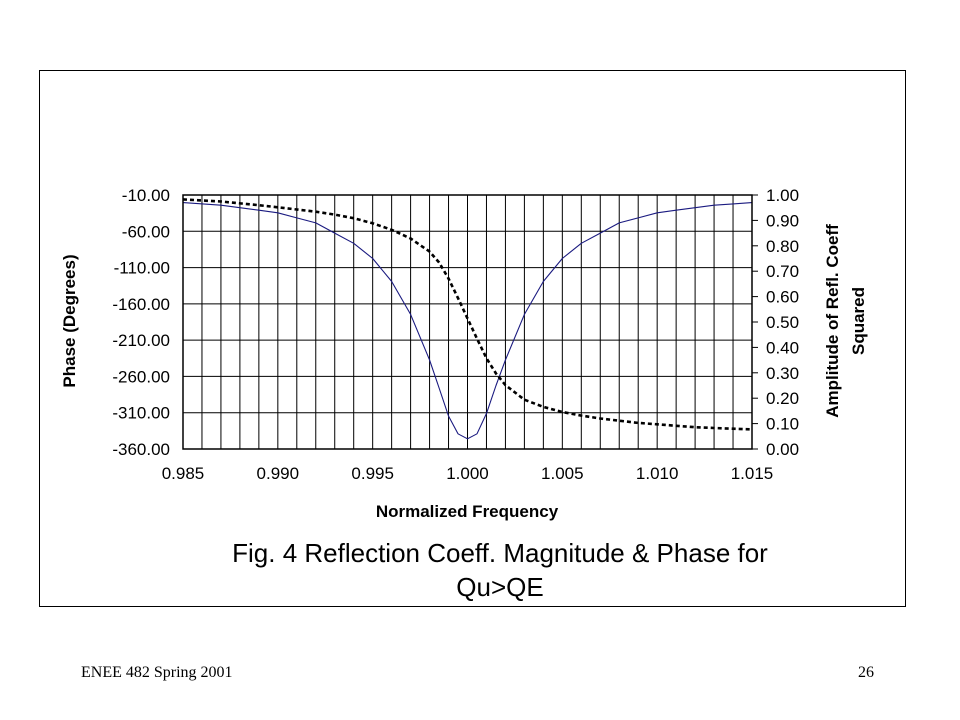 Image resolution: width=960 pixels, height=720 pixels. Describe the element at coordinates (782, 347) in the screenshot. I see `y-right-tick-label: 0.40` at that location.